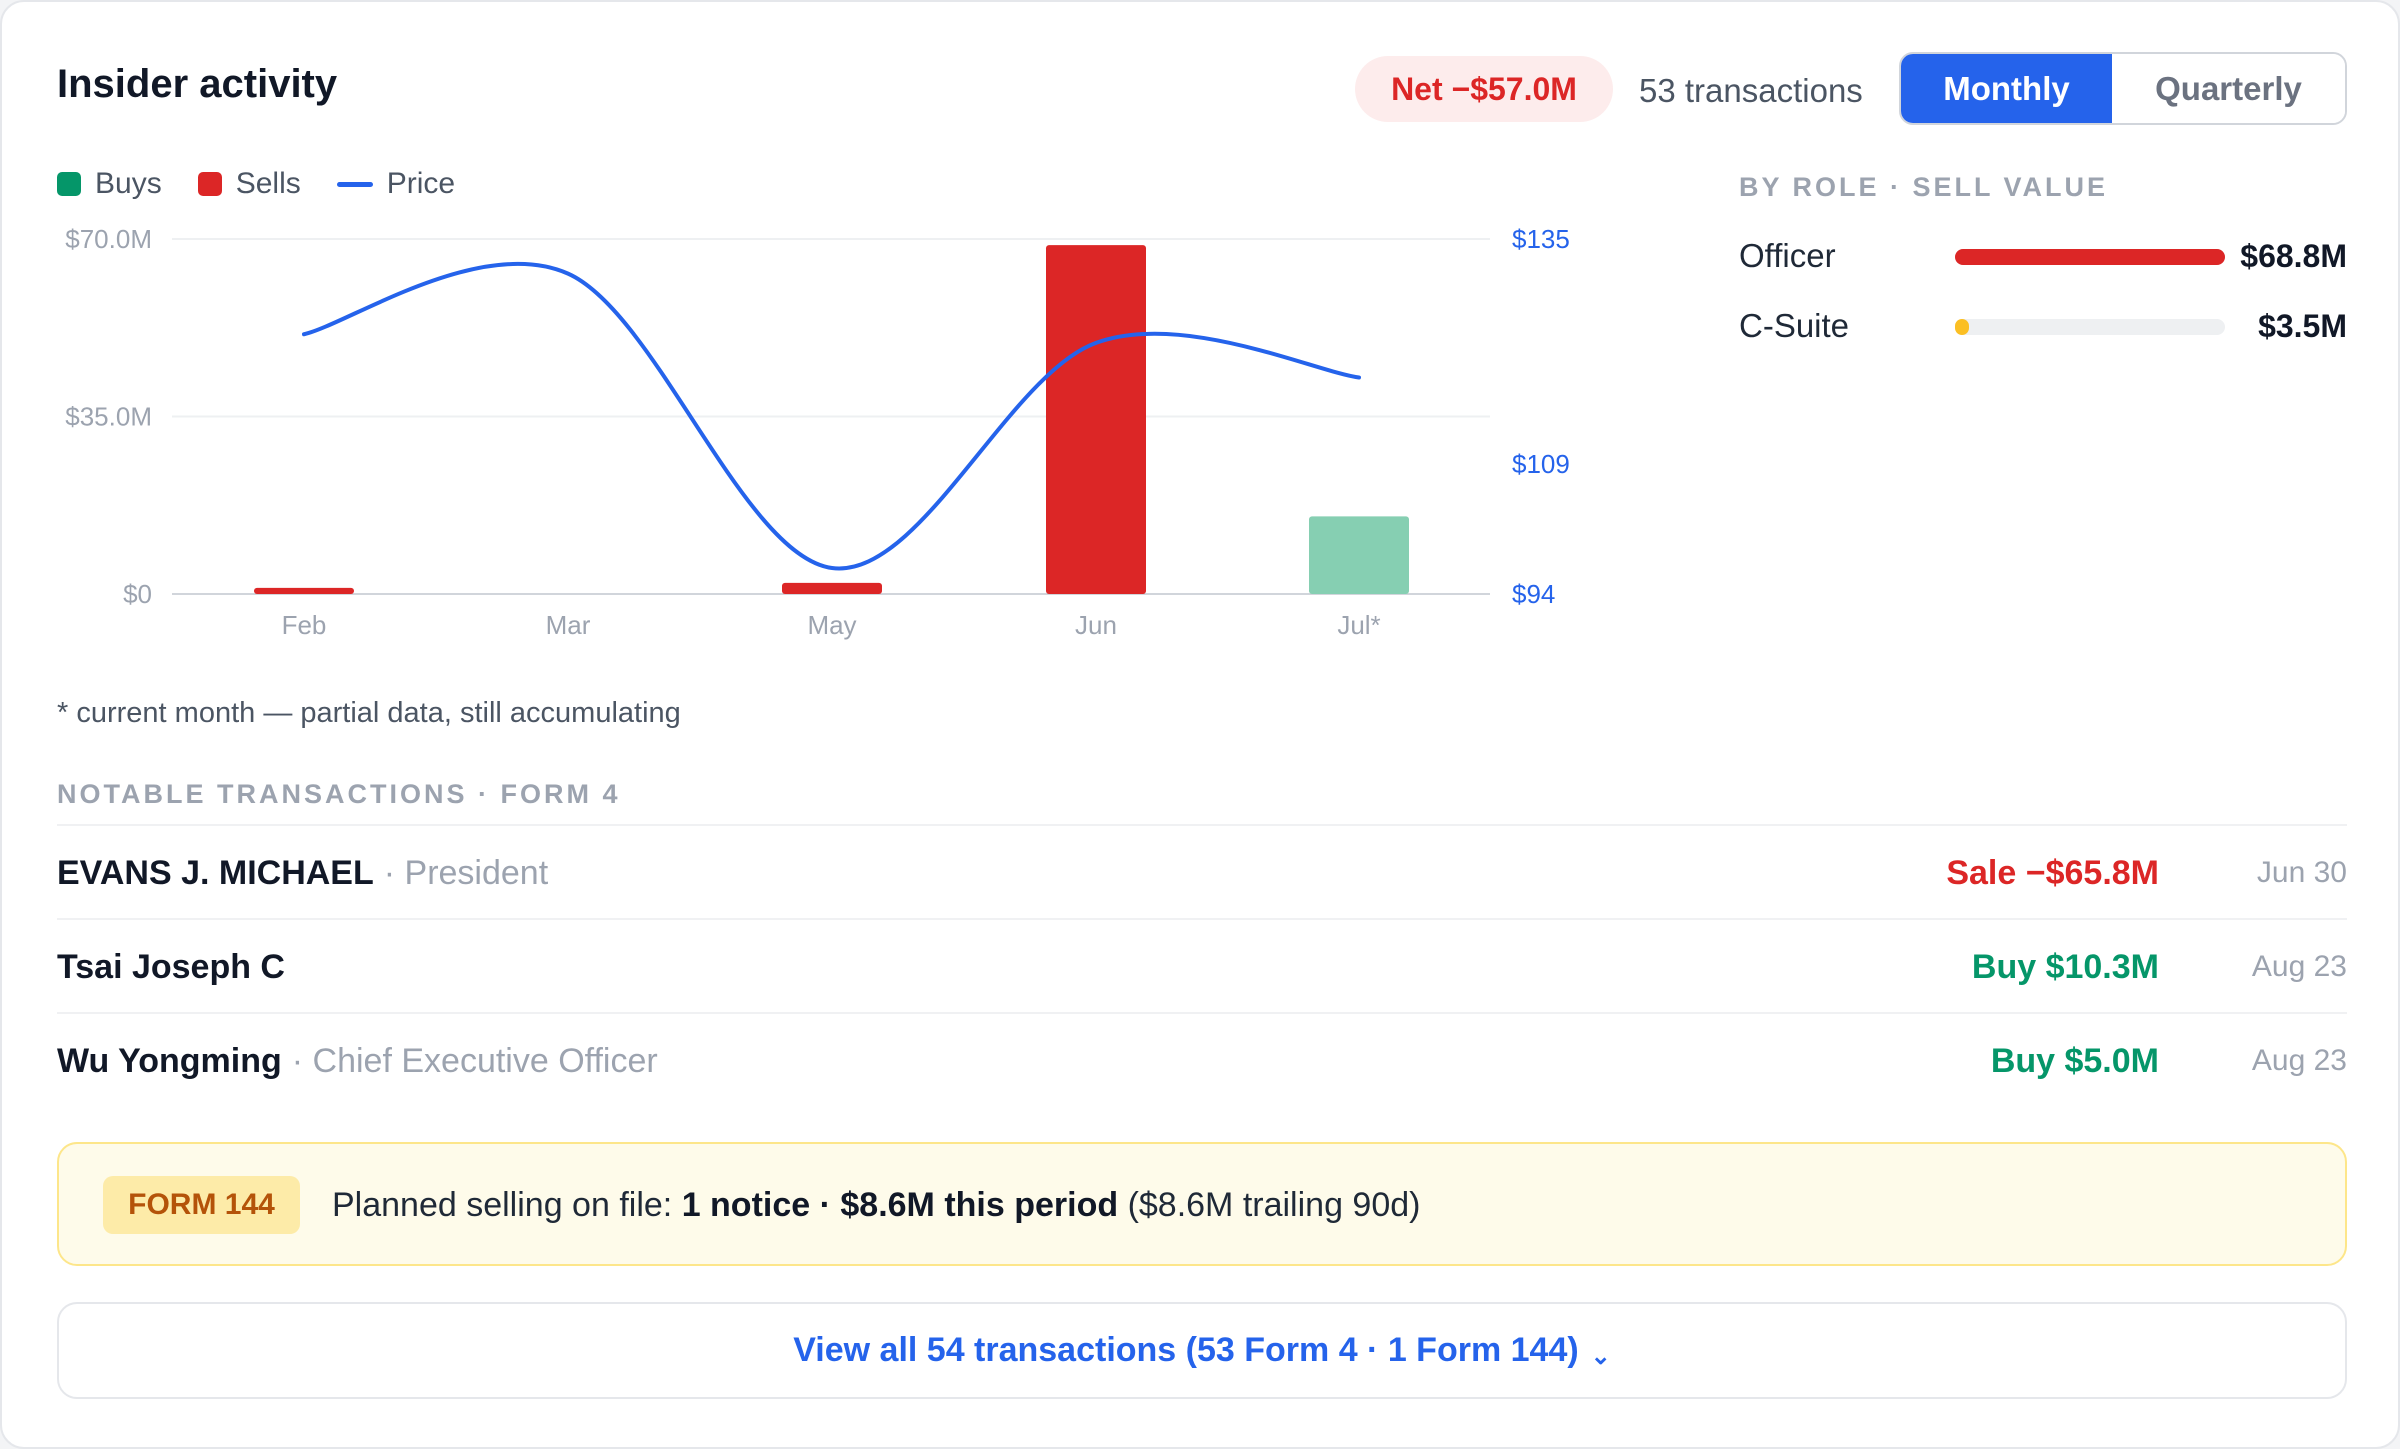  I want to click on legend-sells-label: Sells, so click(268, 183).